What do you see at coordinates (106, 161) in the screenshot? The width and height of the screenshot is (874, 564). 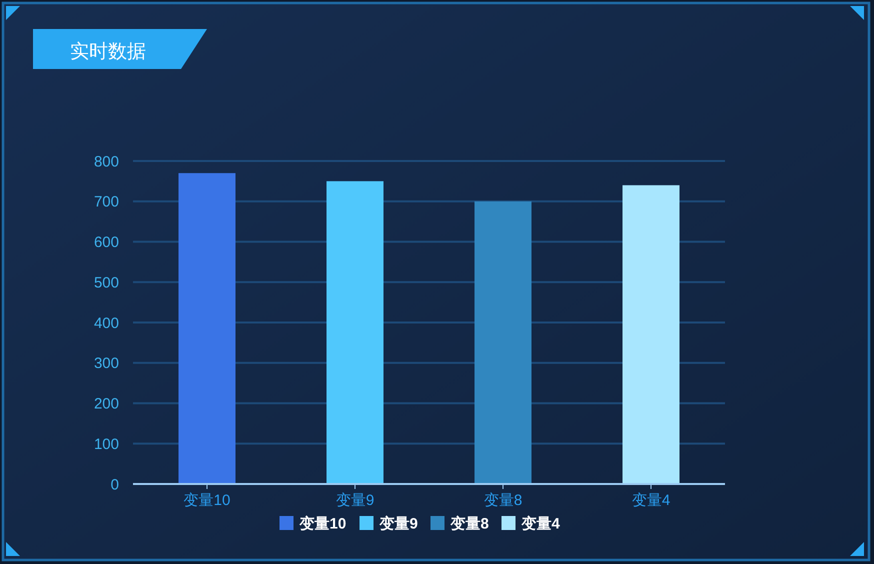 I see `y-tick-label: 800` at bounding box center [106, 161].